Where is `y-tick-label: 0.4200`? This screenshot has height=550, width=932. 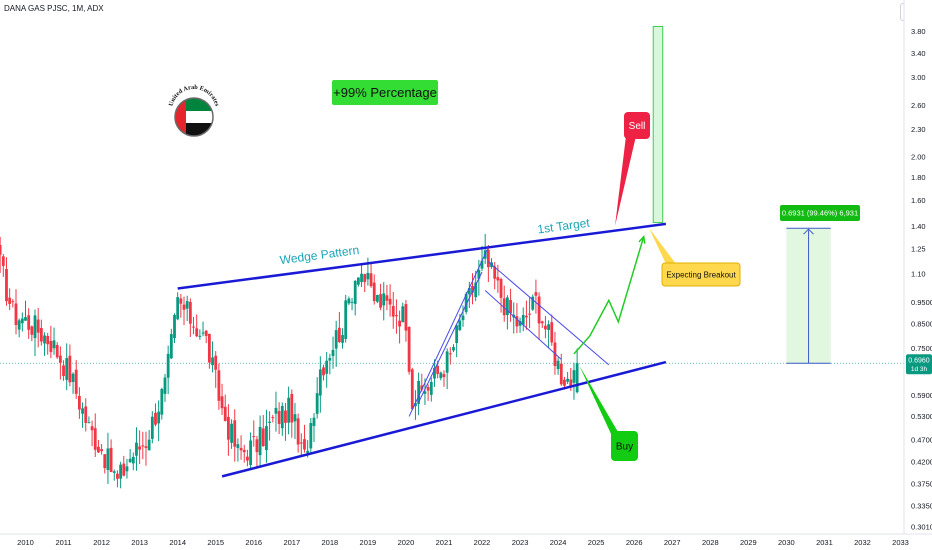 y-tick-label: 0.4200 is located at coordinates (921, 461).